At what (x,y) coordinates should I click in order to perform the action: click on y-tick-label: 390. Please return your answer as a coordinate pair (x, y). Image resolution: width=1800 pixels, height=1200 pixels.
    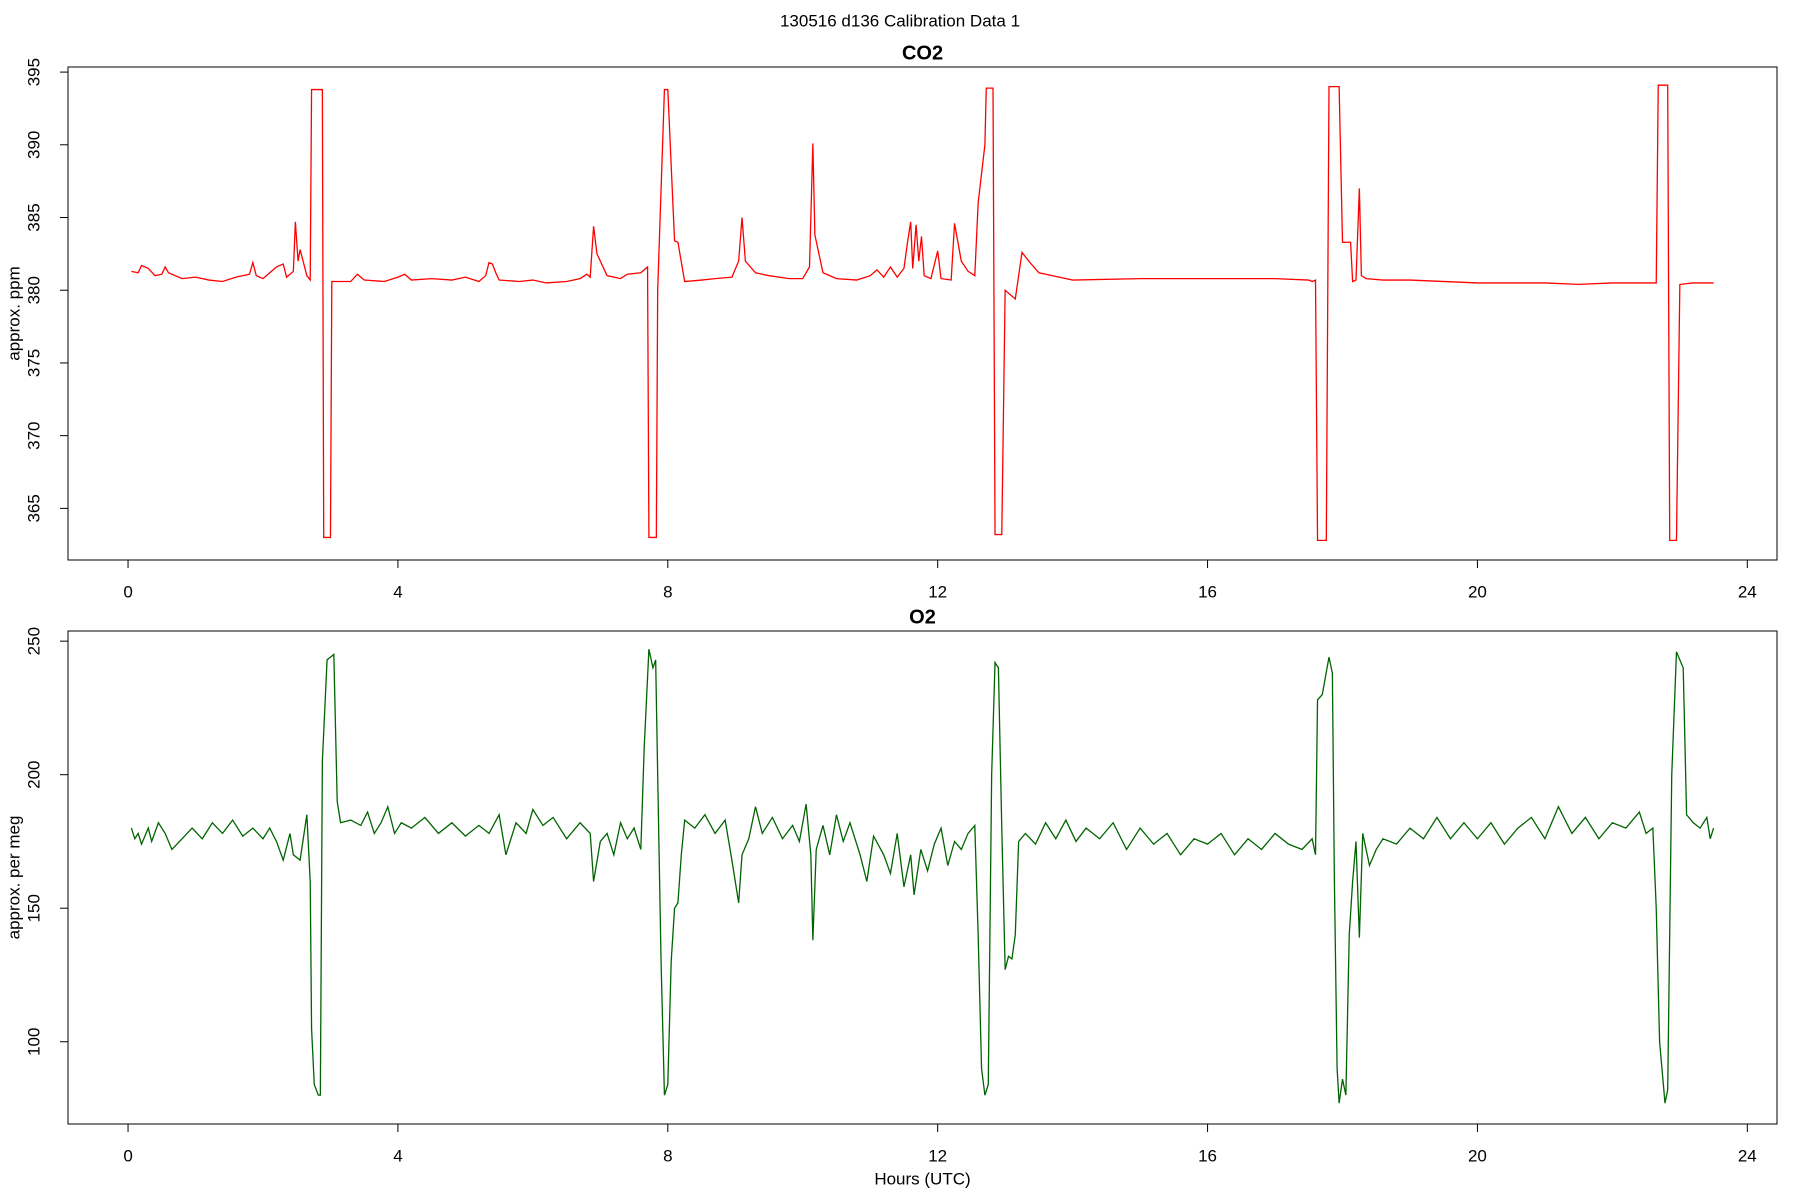
    Looking at the image, I should click on (33, 145).